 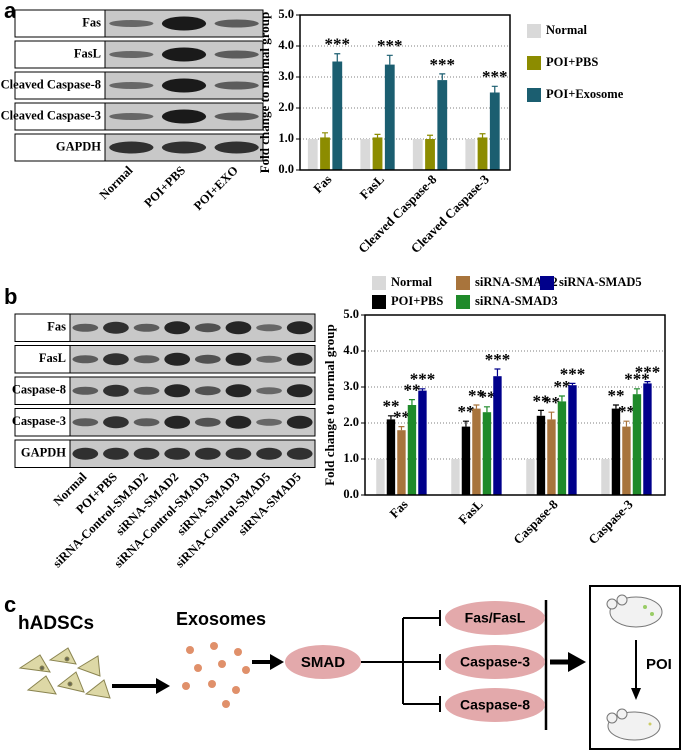 I want to click on x-tick-label: Caspase-3, so click(x=610, y=521).